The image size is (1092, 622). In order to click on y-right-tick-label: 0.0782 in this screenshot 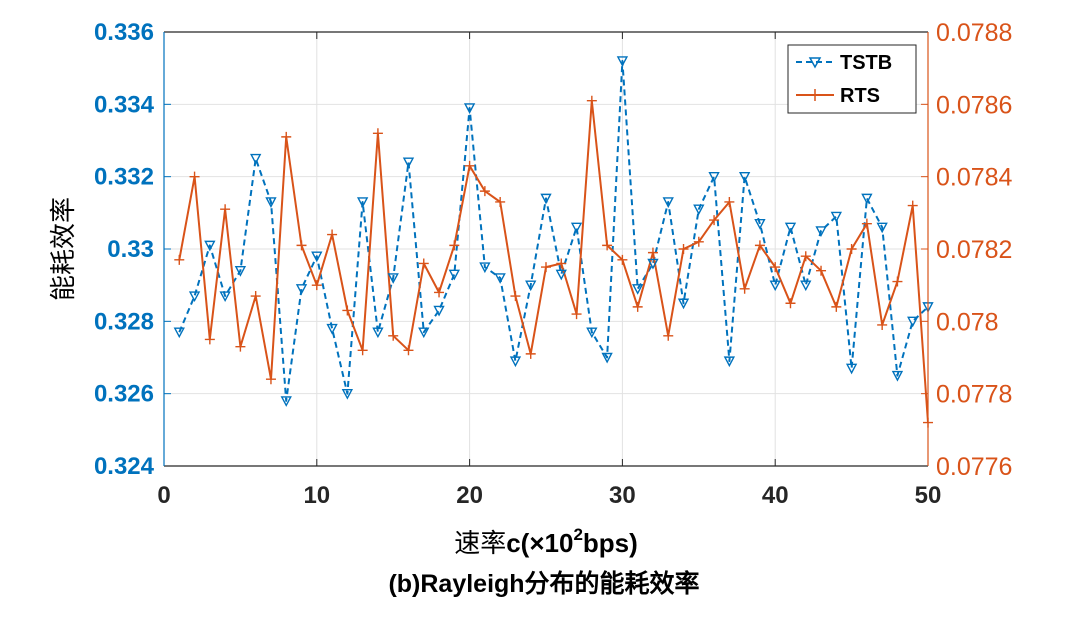, I will do `click(974, 250)`.